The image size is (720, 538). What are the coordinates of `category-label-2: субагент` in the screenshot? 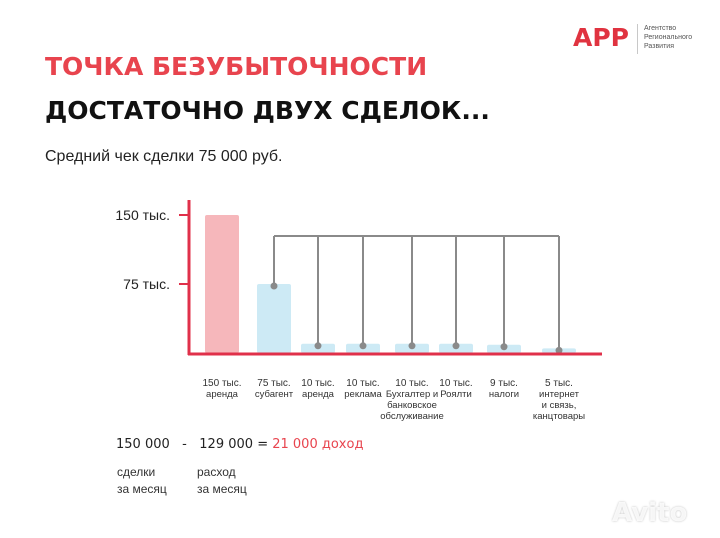 It's located at (274, 394).